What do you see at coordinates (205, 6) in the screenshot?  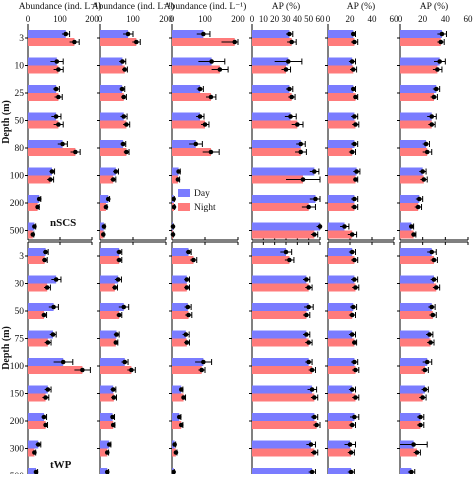 I see `column-header: Abundance (ind. L⁻¹)` at bounding box center [205, 6].